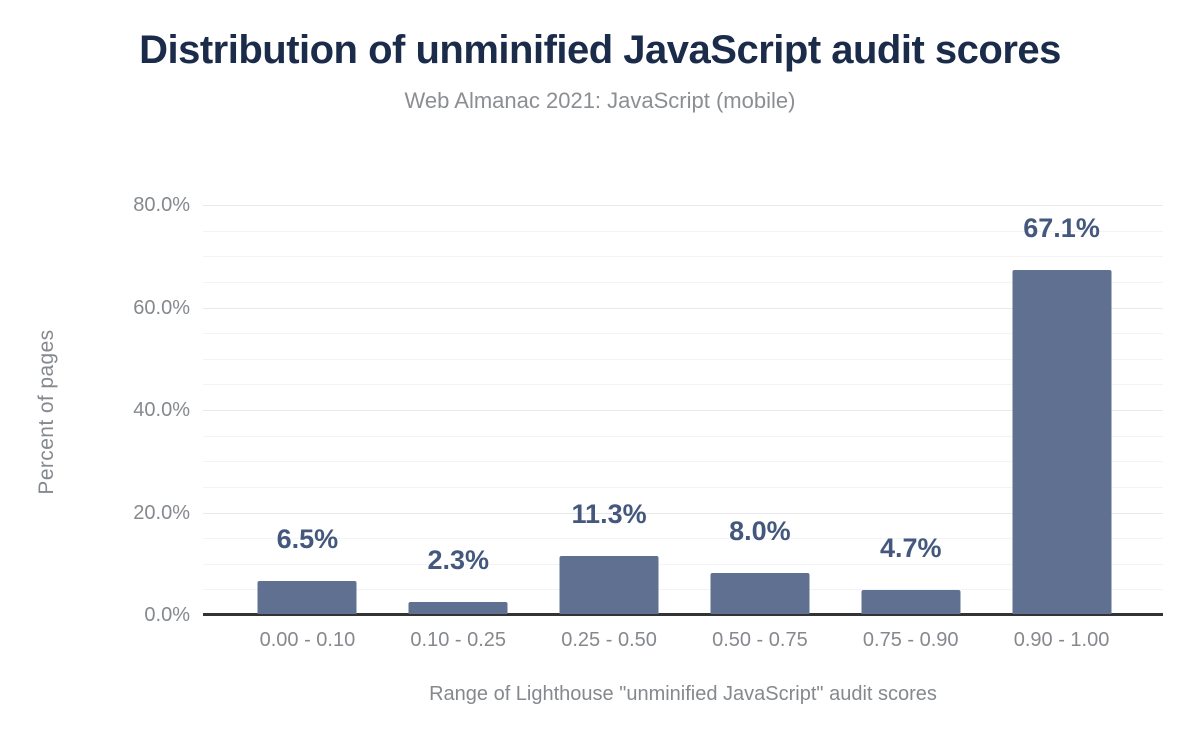  Describe the element at coordinates (161, 512) in the screenshot. I see `y-tick-label: 20.0%` at that location.